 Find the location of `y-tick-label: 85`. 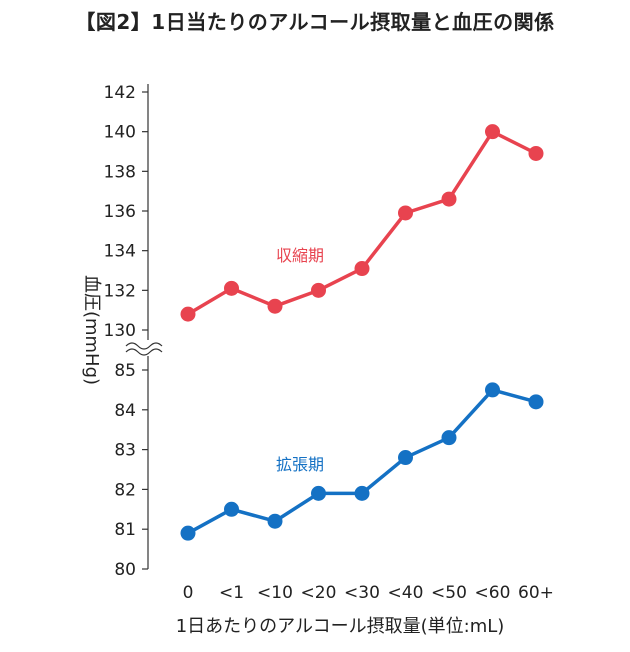

y-tick-label: 85 is located at coordinates (125, 371).